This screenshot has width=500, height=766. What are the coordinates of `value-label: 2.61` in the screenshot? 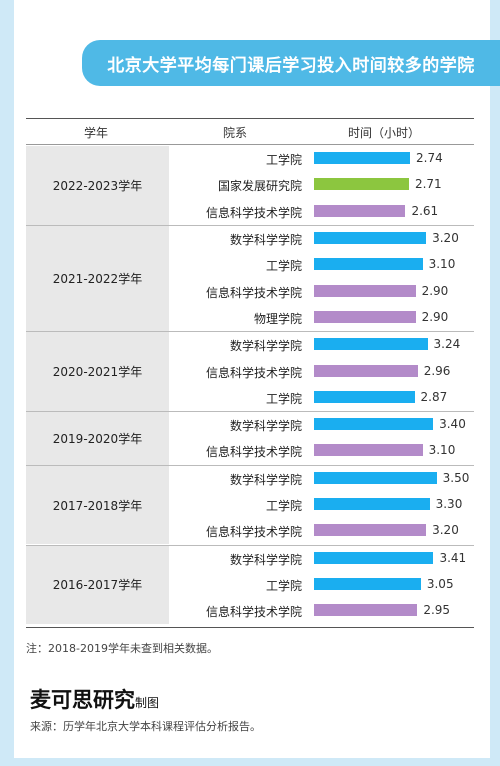 It's located at (425, 210).